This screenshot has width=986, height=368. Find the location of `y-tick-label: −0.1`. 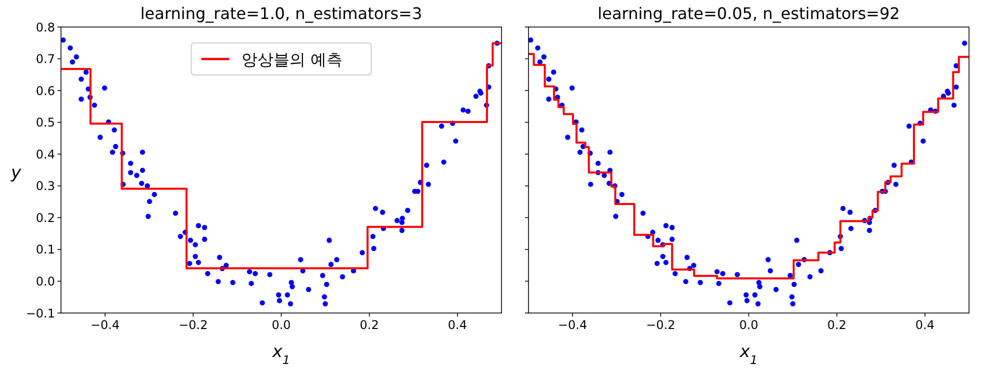

y-tick-label: −0.1 is located at coordinates (40, 313).